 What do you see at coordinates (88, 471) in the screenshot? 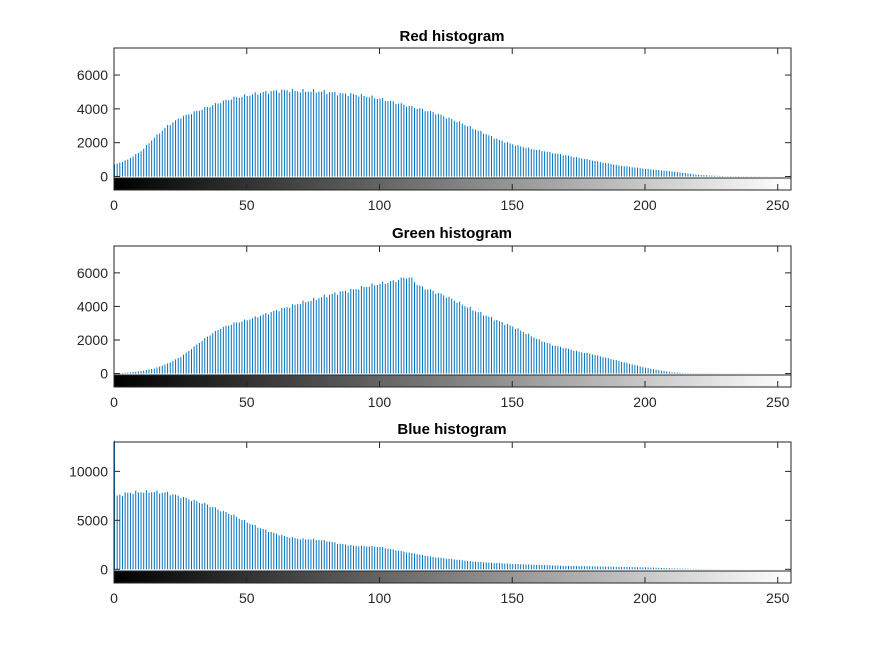
I see `y-tick-label: 10000` at bounding box center [88, 471].